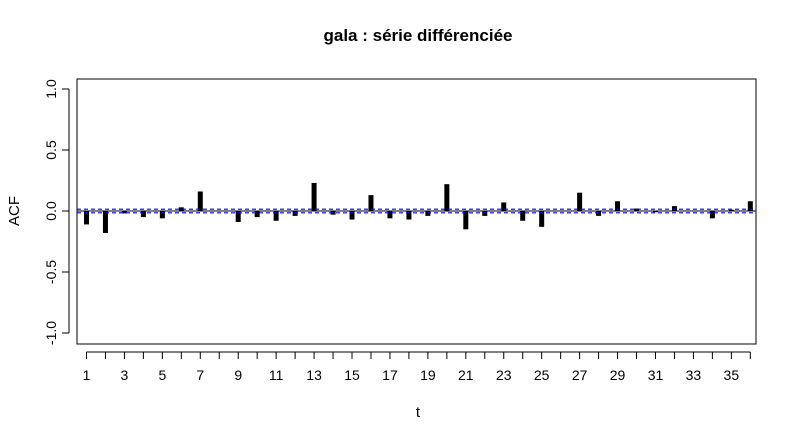  Describe the element at coordinates (466, 375) in the screenshot. I see `x-tick-label: 21` at that location.